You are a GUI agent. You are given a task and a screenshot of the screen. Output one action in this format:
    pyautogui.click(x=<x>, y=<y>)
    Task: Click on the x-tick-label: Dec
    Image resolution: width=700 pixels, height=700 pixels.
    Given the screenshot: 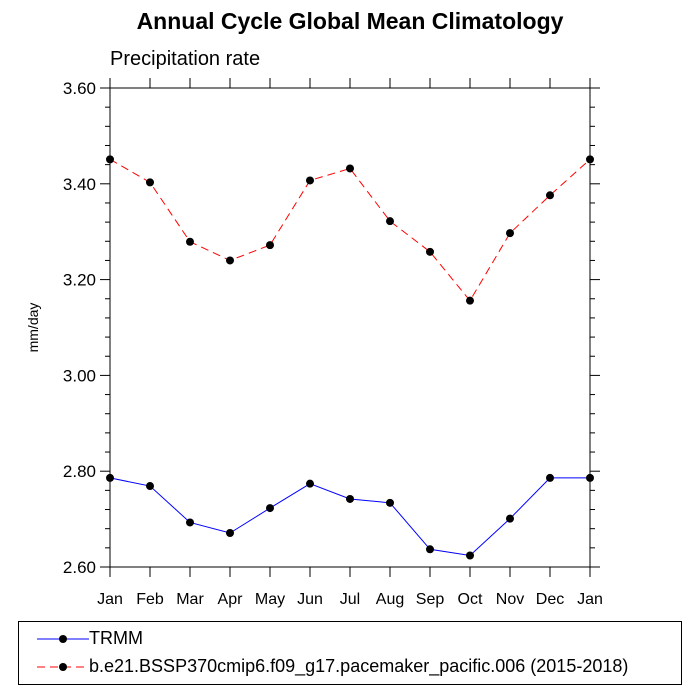 What is the action you would take?
    pyautogui.click(x=550, y=599)
    